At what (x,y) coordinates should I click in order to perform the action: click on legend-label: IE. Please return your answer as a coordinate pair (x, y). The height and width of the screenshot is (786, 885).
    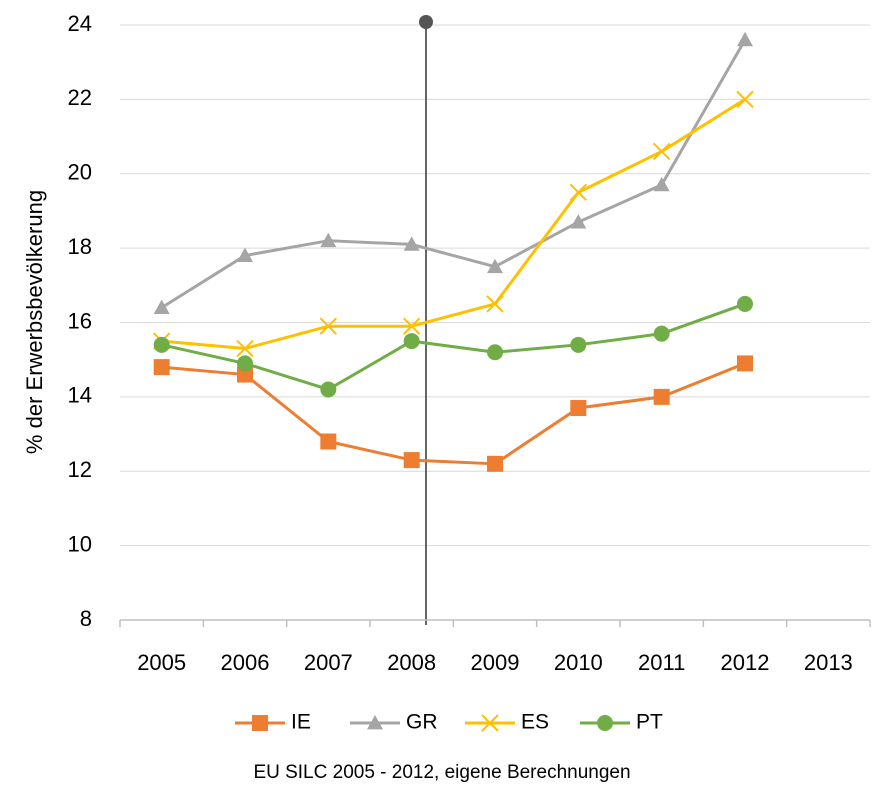
    Looking at the image, I should click on (301, 722).